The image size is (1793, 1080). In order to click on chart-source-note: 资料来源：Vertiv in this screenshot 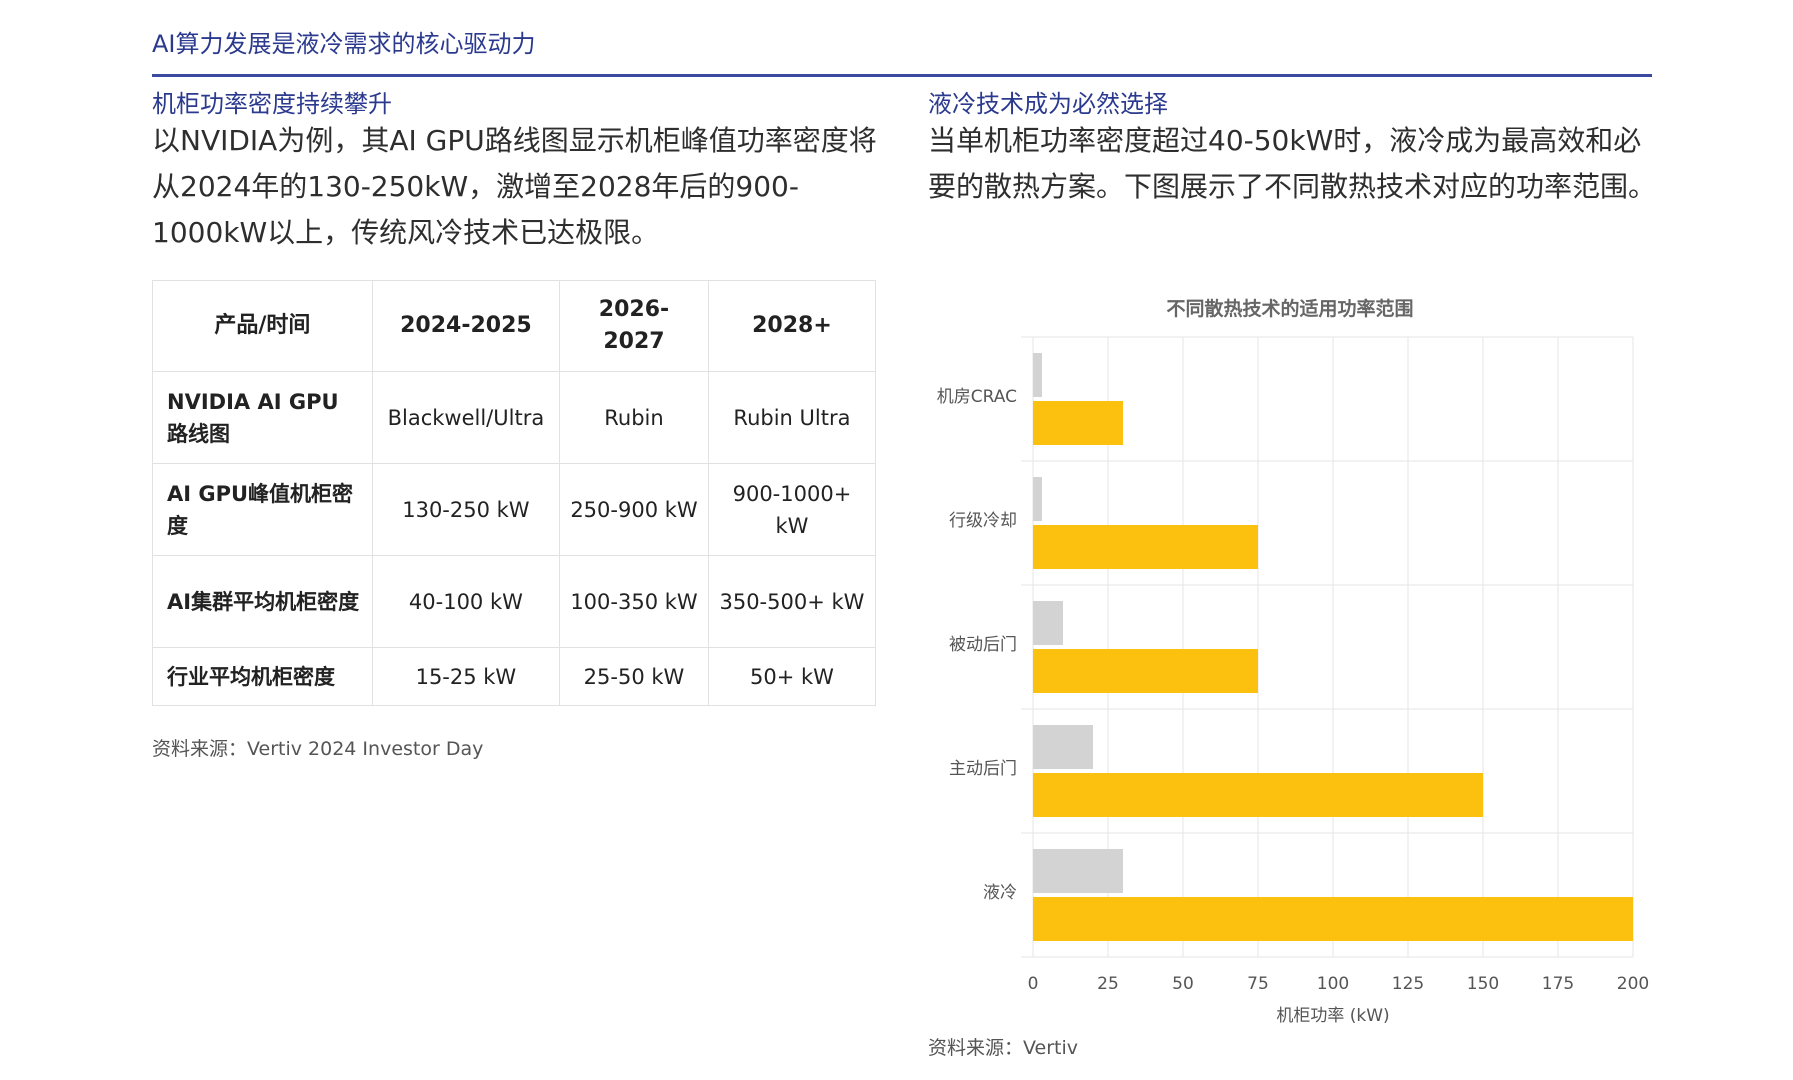, I will do `click(1003, 1048)`.